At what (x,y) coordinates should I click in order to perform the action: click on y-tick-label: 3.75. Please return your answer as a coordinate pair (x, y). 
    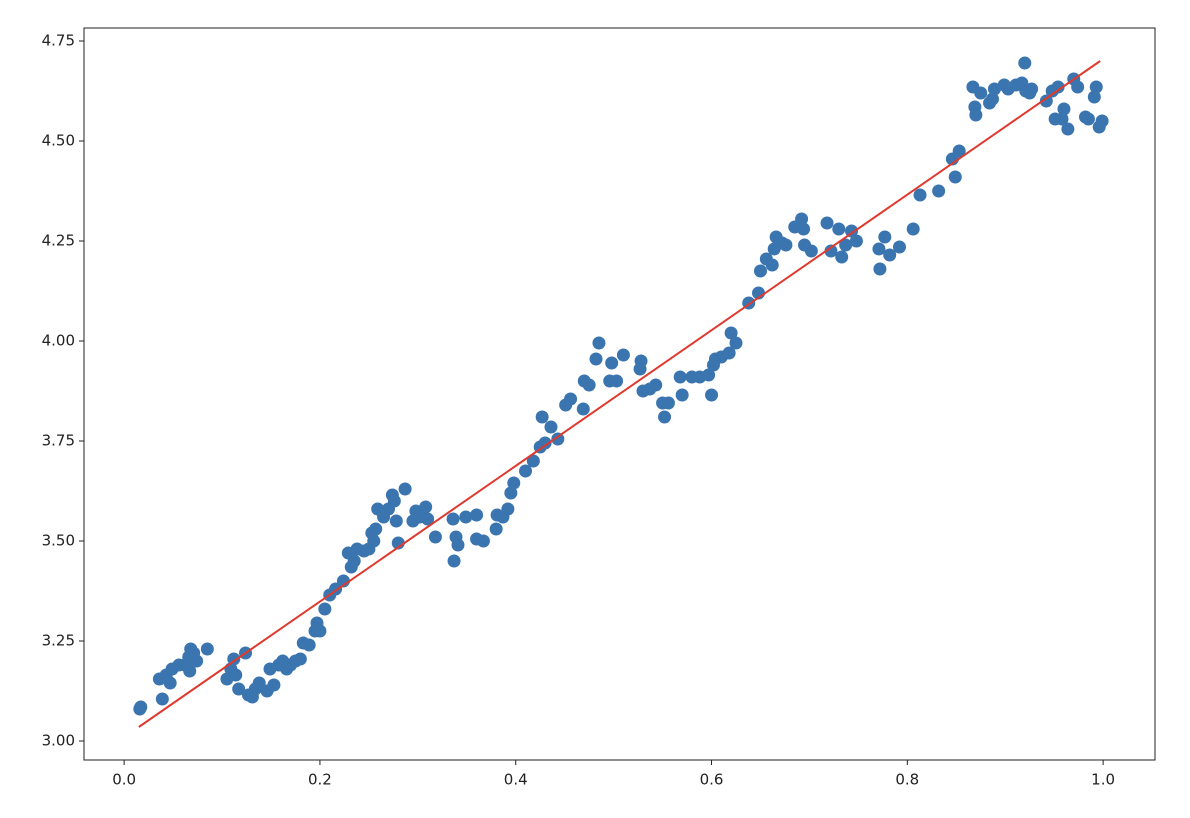
    Looking at the image, I should click on (58, 441).